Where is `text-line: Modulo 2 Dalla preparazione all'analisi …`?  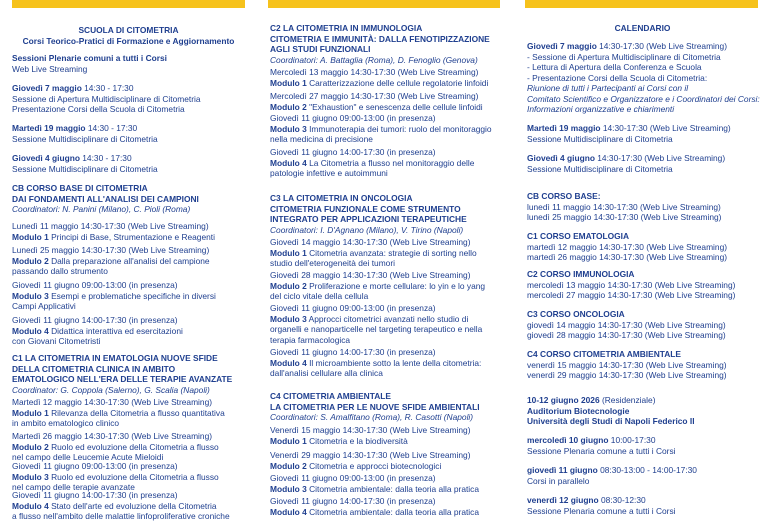
text-line: Modulo 2 Dalla preparazione all'analisi … is located at coordinates (128, 261).